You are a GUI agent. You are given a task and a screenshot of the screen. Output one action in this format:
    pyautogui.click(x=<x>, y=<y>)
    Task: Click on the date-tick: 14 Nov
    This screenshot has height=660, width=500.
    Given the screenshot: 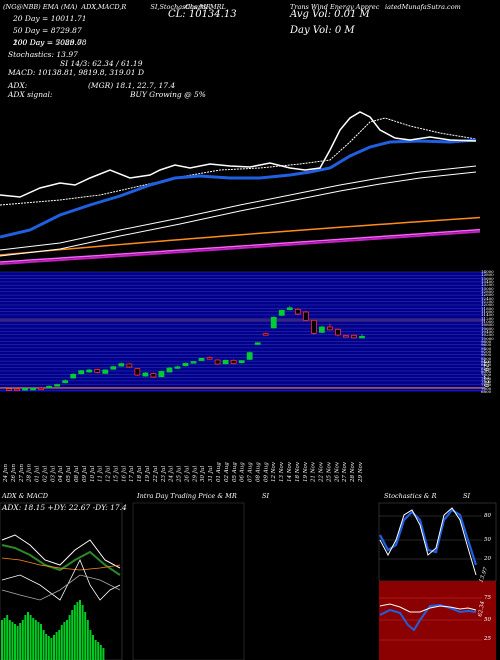 What is the action you would take?
    pyautogui.click(x=290, y=471)
    